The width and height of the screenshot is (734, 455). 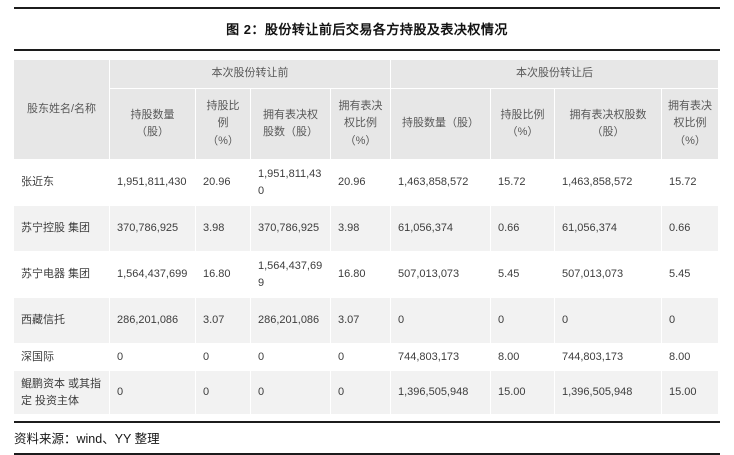 What do you see at coordinates (608, 124) in the screenshot?
I see `col-header-after-voting-shares: 拥有表决权股数 （股）` at bounding box center [608, 124].